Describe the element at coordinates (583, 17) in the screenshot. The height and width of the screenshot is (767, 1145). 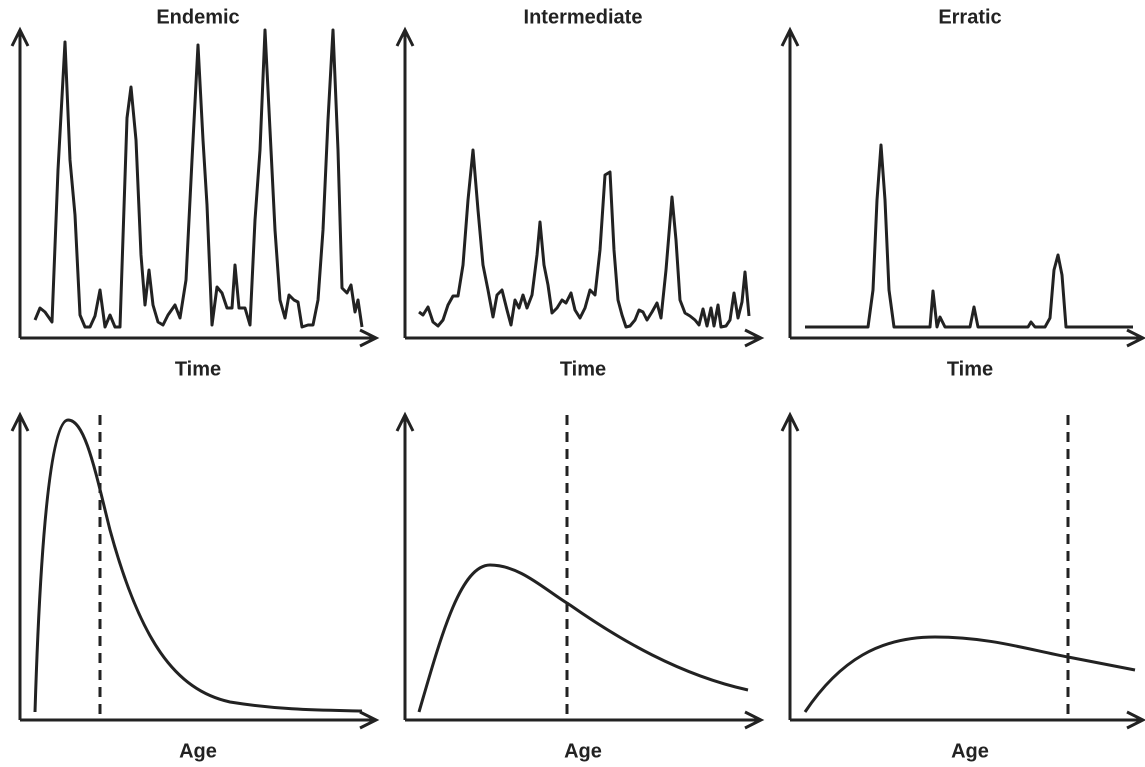
I see `panel-title: Intermediate` at that location.